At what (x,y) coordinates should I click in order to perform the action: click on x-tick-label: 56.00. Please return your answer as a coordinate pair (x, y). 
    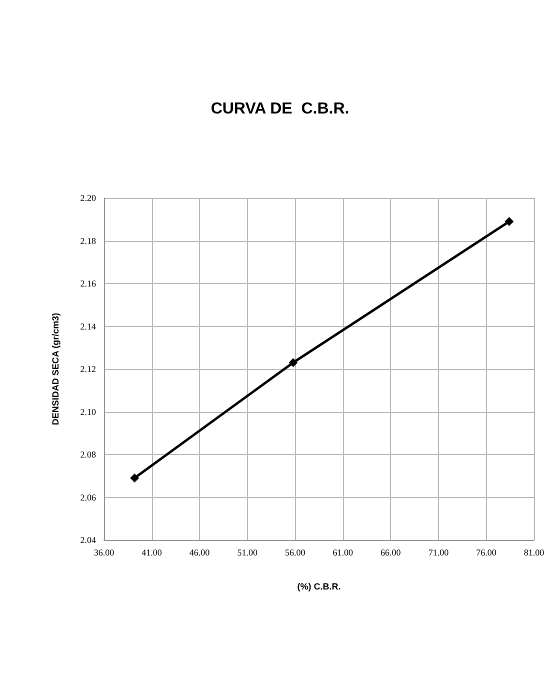
    Looking at the image, I should click on (295, 553).